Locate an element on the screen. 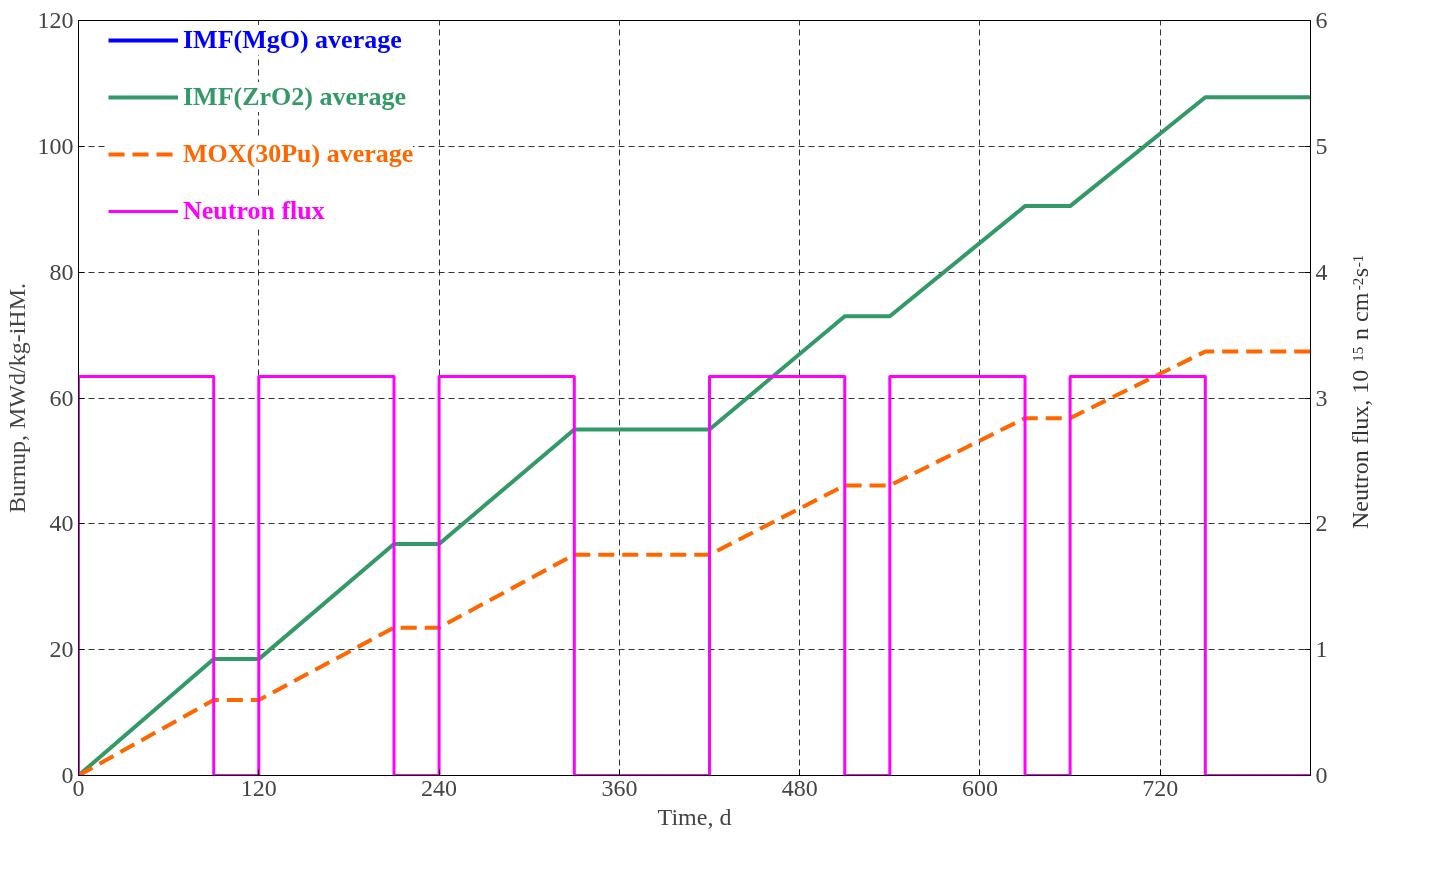 This screenshot has width=1429, height=886. legend-label: Neutron flux is located at coordinates (254, 211).